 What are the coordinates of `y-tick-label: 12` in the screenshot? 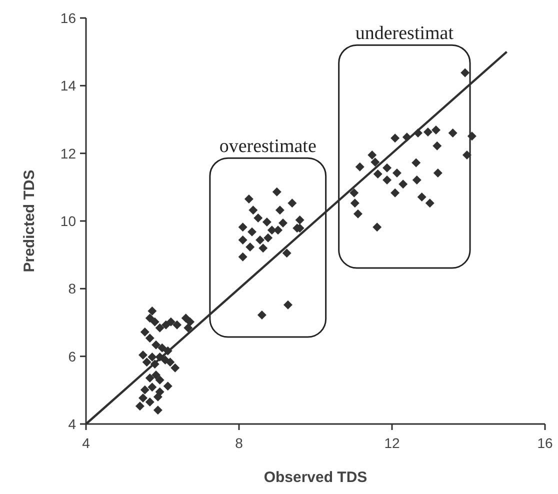 It's located at (68, 153).